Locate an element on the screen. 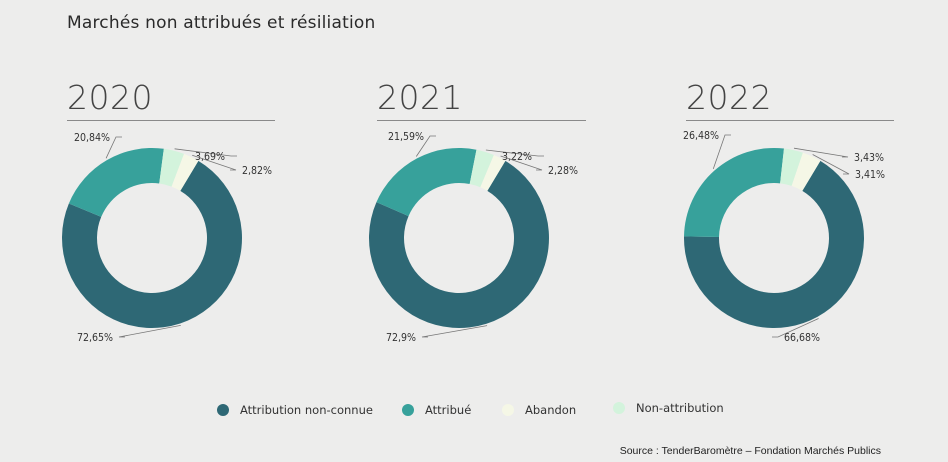 This screenshot has height=462, width=948. data-label-2020-non-attribution: 3,69% is located at coordinates (210, 157).